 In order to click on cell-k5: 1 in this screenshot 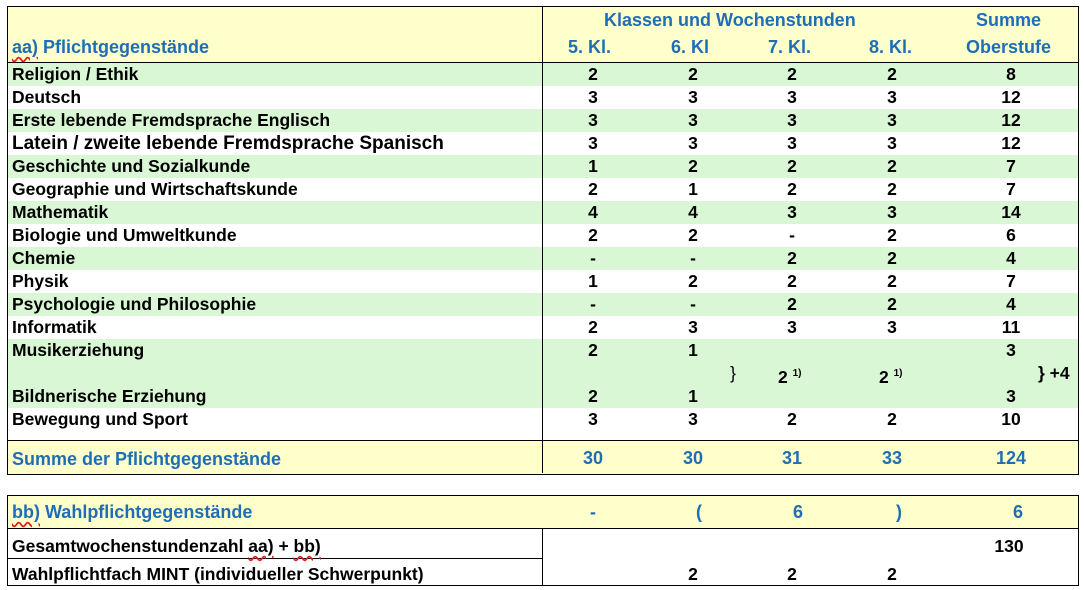, I will do `click(593, 166)`.